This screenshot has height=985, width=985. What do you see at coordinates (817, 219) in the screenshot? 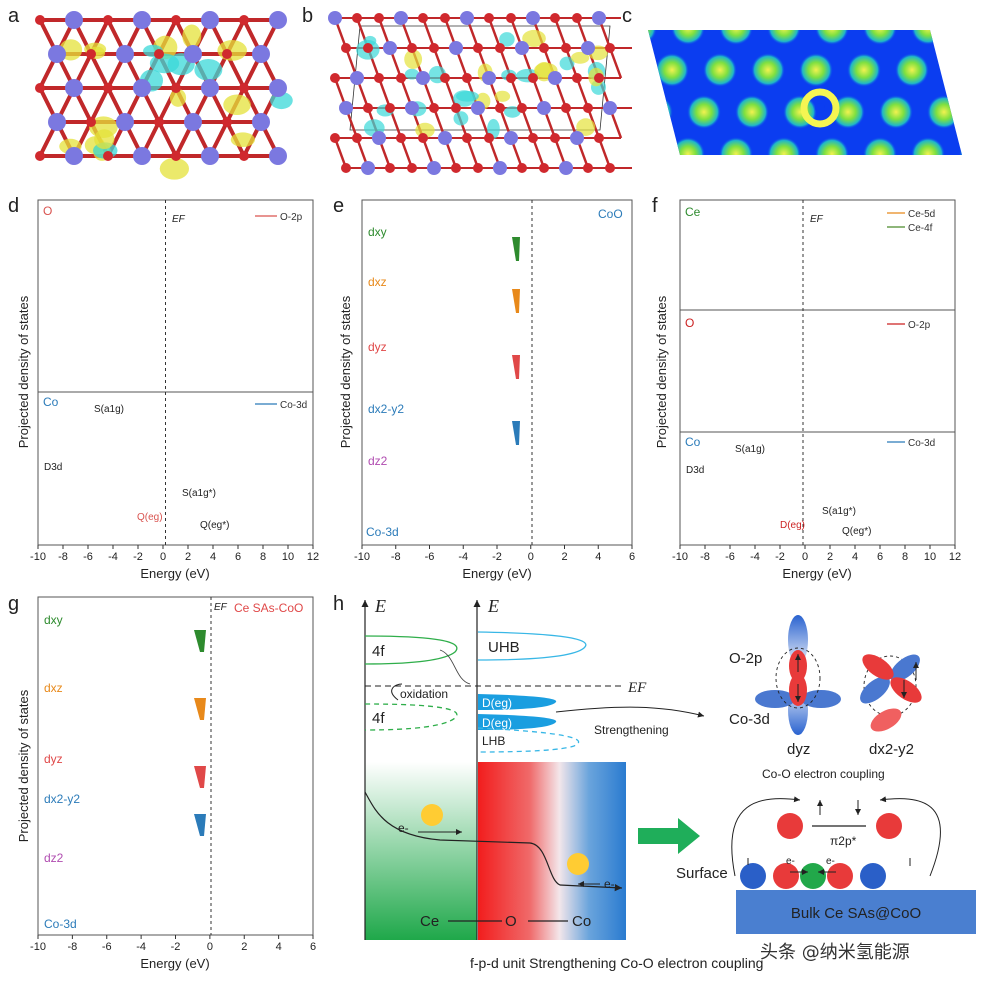
I see `f-ef: EF` at bounding box center [817, 219].